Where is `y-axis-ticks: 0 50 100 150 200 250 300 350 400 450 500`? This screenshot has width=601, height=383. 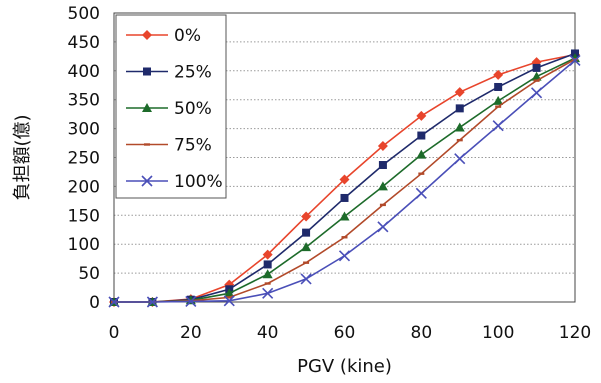
y-axis-ticks: 0 50 100 150 200 250 300 350 400 450 500 is located at coordinates (84, 158).